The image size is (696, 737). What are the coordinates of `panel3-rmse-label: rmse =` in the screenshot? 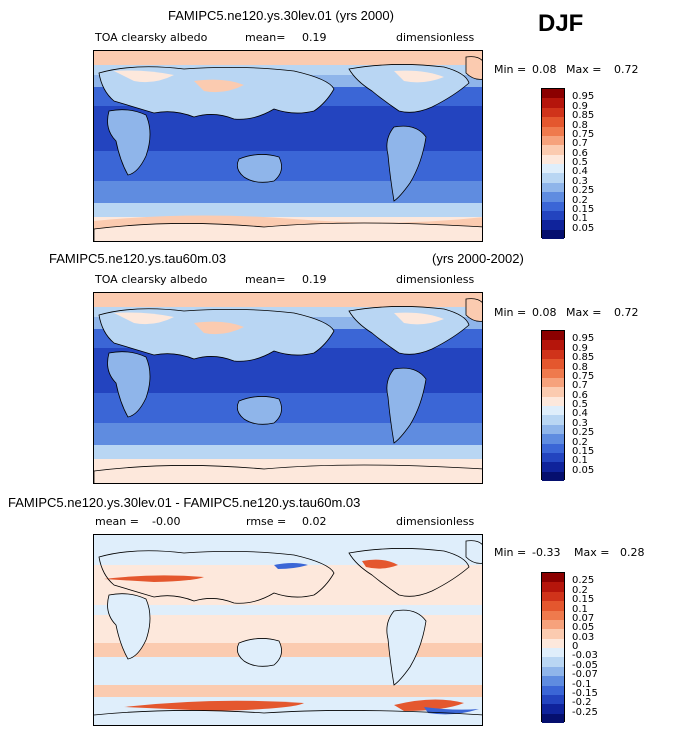 It's located at (266, 521).